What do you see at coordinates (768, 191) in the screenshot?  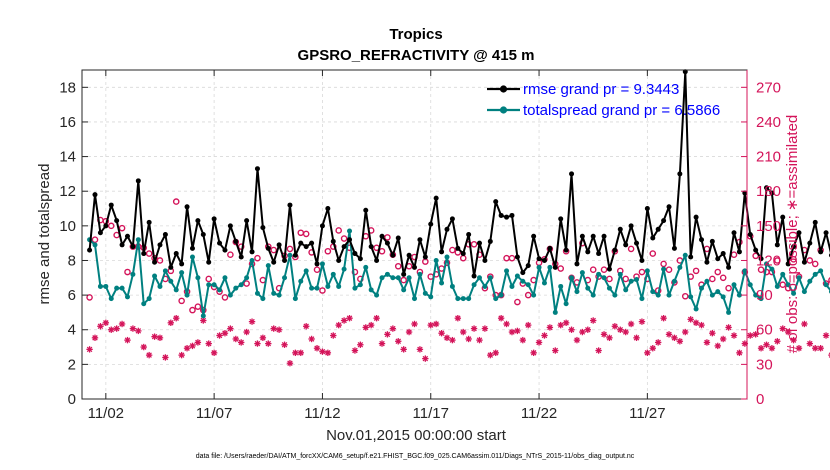 I see `y2-tick-label: 180` at bounding box center [768, 191].